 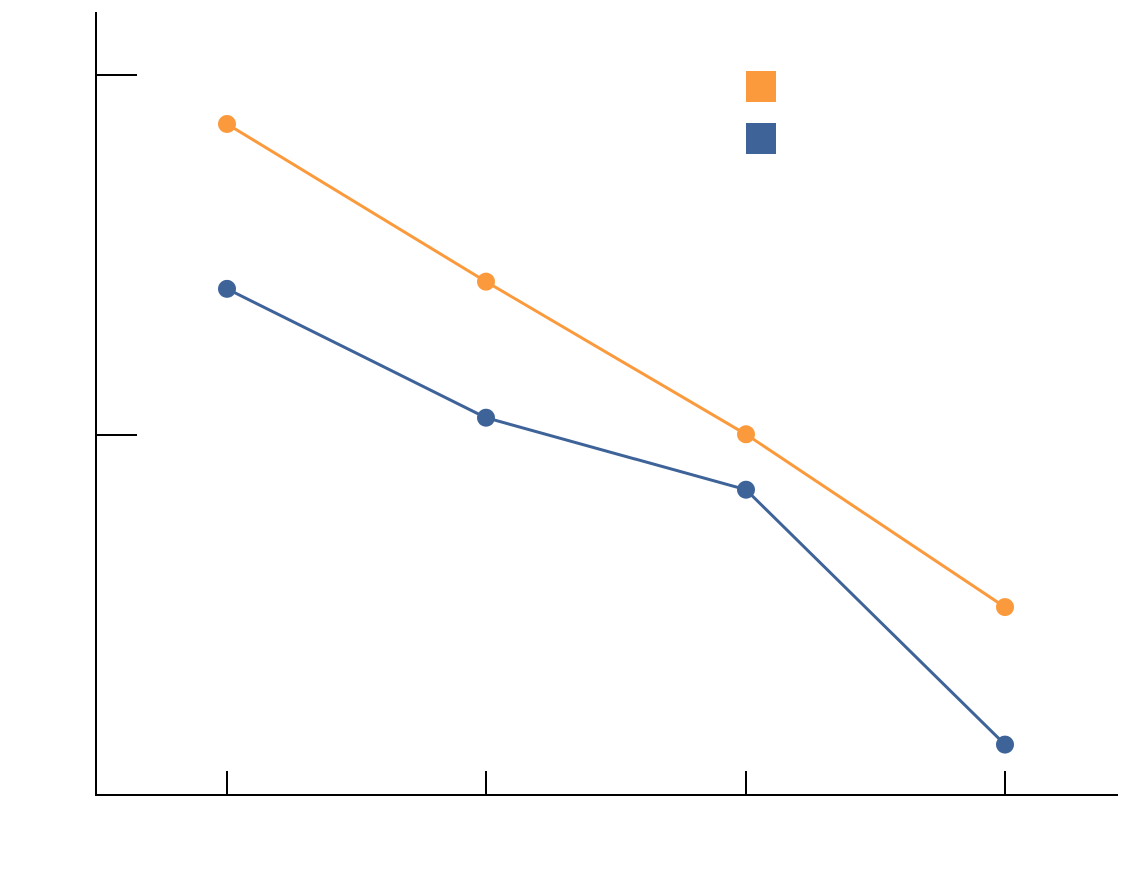 I want to click on y-axis-ticks, so click(x=116, y=255).